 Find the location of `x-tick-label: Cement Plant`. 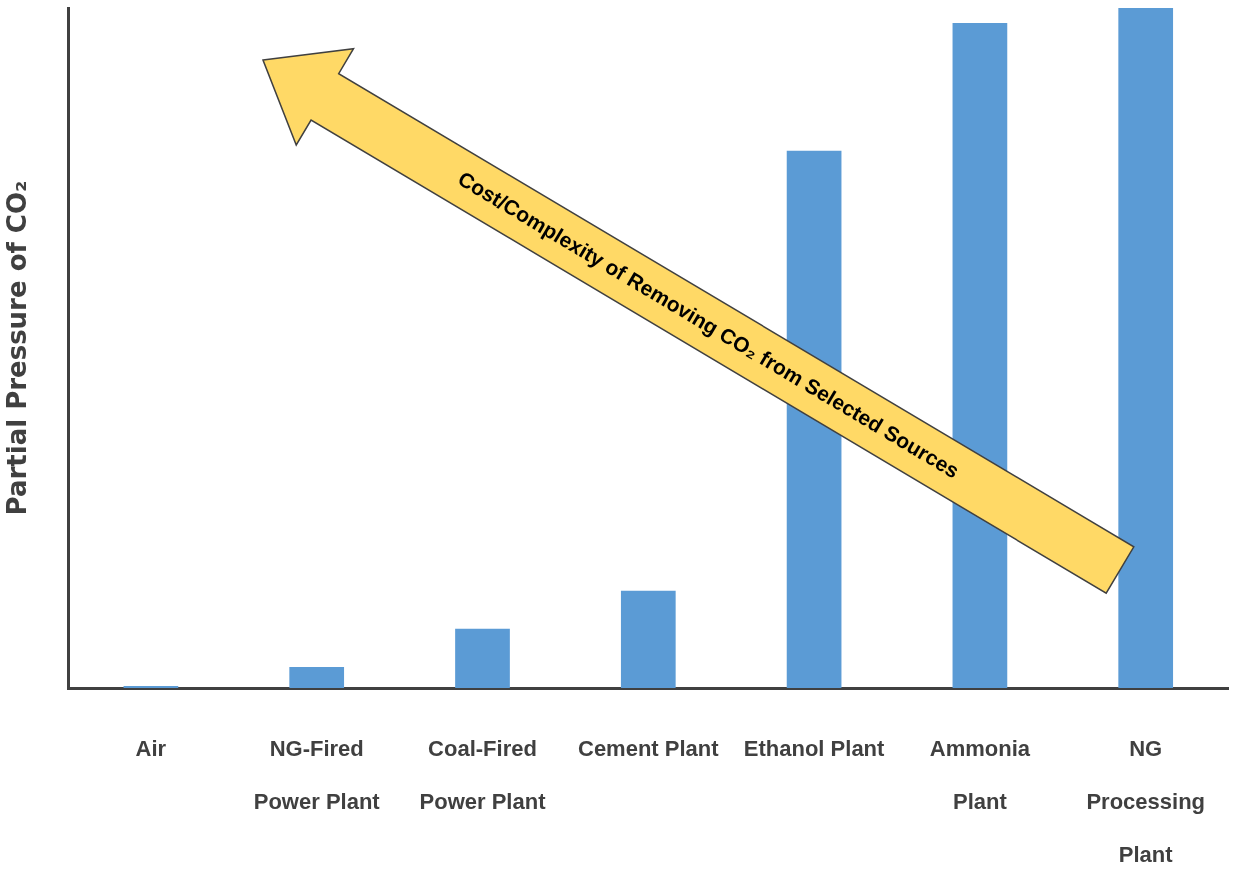

x-tick-label: Cement Plant is located at coordinates (649, 749).